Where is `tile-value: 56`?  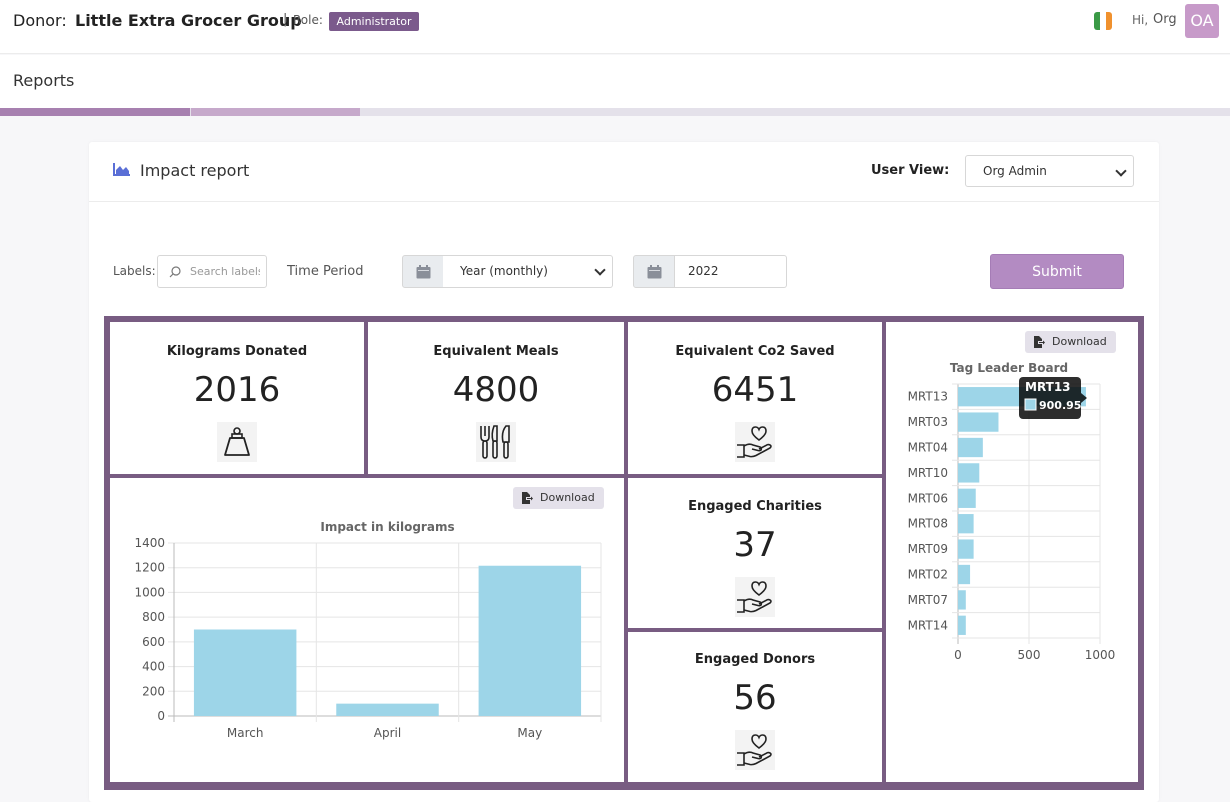 tile-value: 56 is located at coordinates (755, 698).